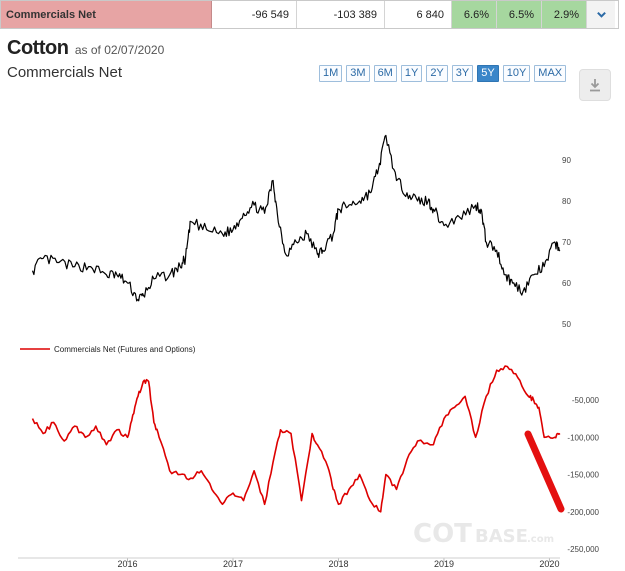 The width and height of the screenshot is (625, 571). Describe the element at coordinates (254, 14) in the screenshot. I see `row-value-1: -96 549` at that location.